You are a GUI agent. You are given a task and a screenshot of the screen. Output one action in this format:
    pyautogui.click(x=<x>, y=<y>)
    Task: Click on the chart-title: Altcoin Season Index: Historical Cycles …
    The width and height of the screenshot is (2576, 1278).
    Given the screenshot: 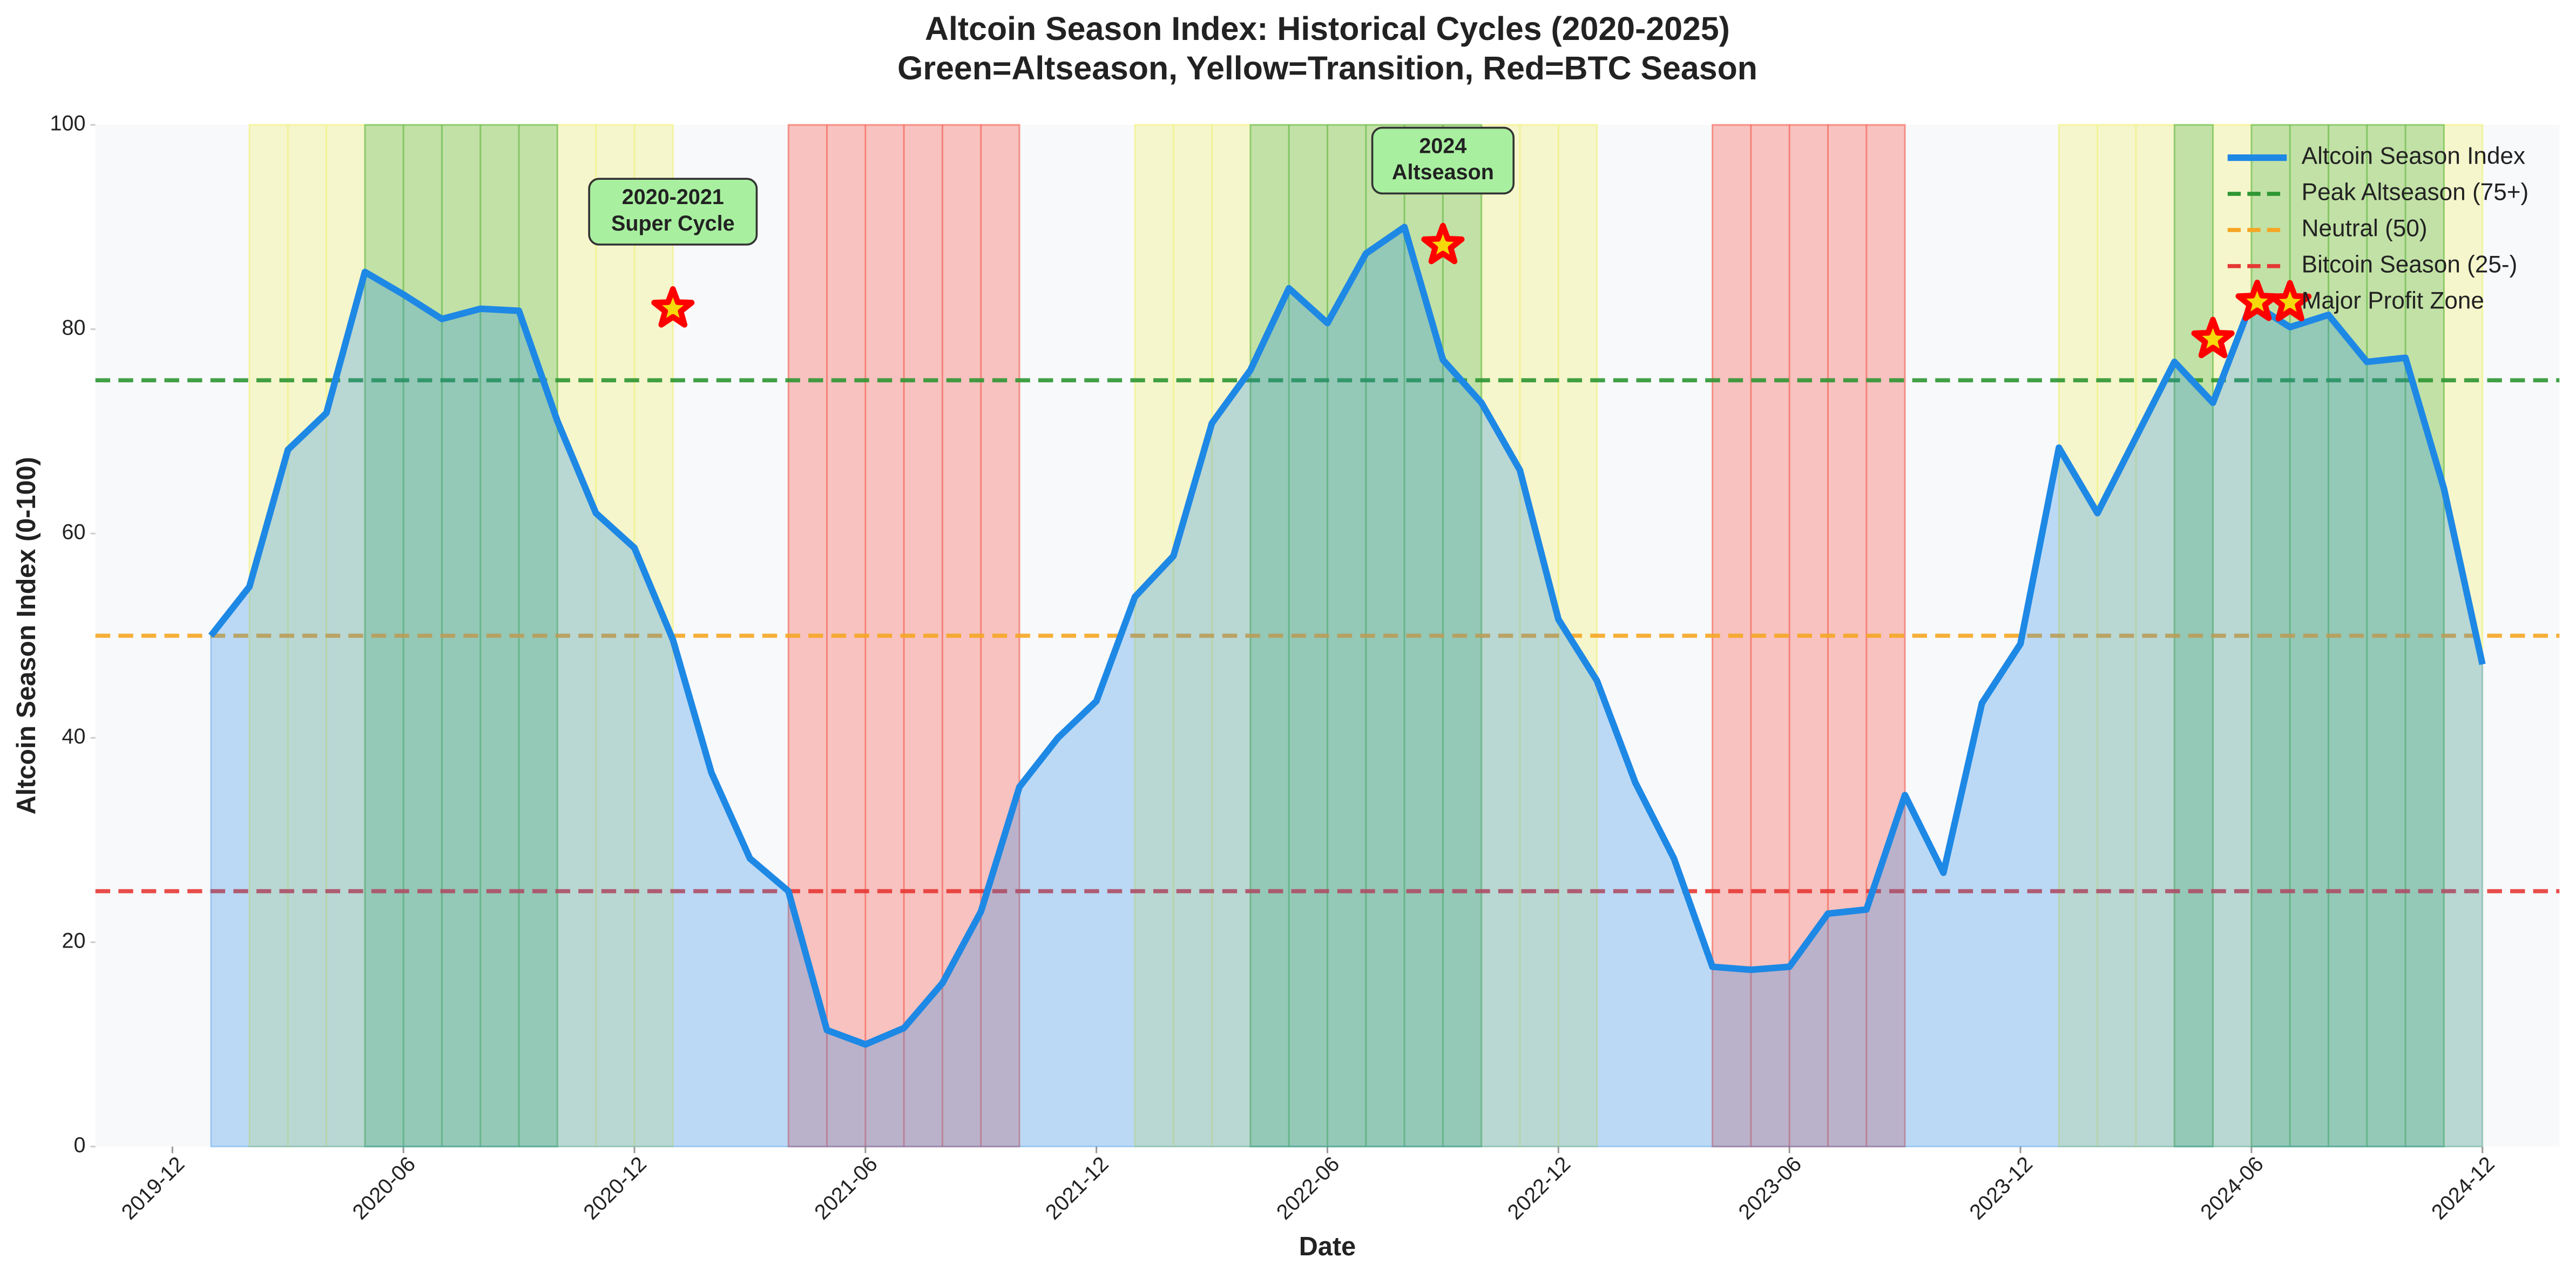 What is the action you would take?
    pyautogui.click(x=1327, y=28)
    